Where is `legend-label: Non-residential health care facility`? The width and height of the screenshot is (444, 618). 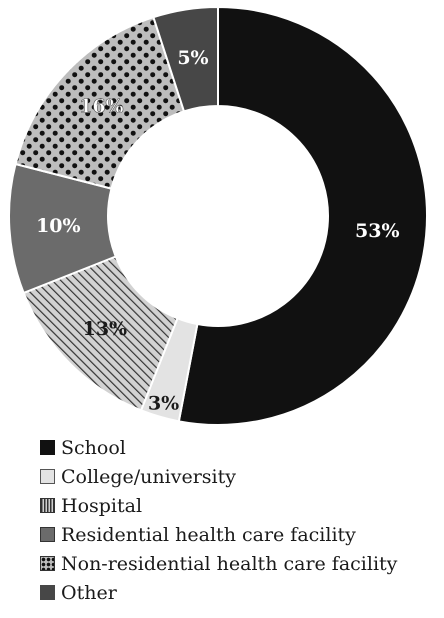 legend-label: Non-residential health care facility is located at coordinates (229, 563).